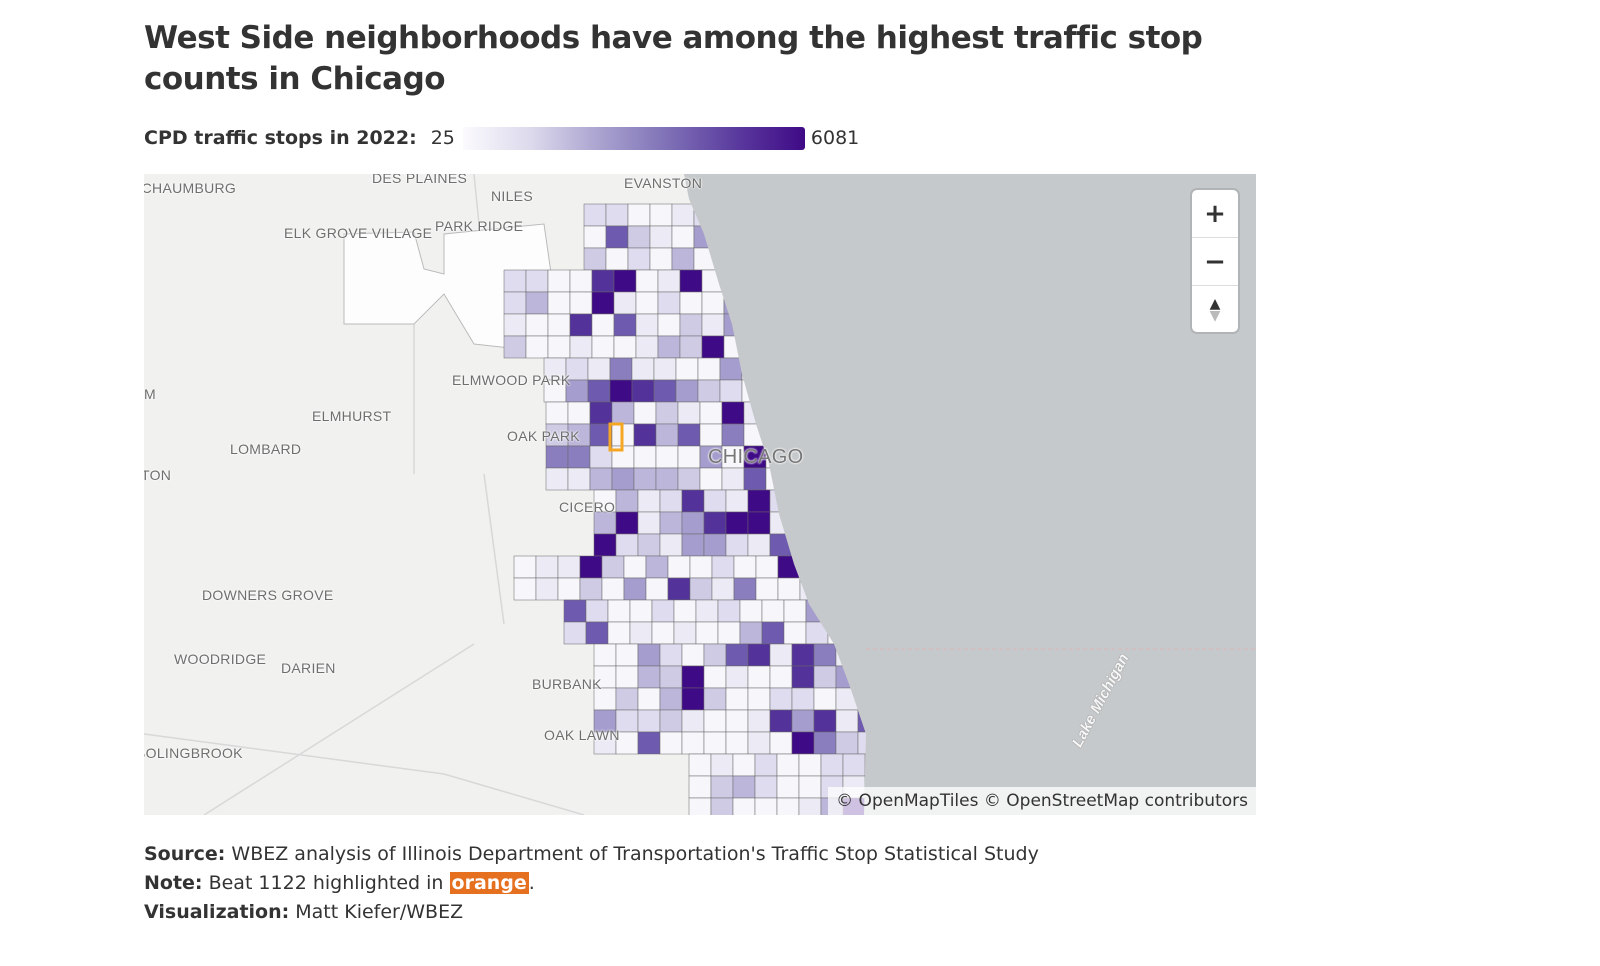  What do you see at coordinates (1215, 262) in the screenshot?
I see `zoom-out-button: −` at bounding box center [1215, 262].